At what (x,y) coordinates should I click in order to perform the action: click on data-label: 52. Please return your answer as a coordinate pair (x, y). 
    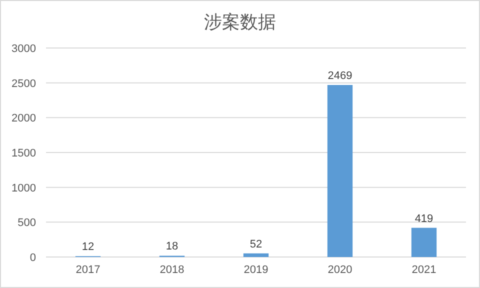
    Looking at the image, I should click on (256, 244).